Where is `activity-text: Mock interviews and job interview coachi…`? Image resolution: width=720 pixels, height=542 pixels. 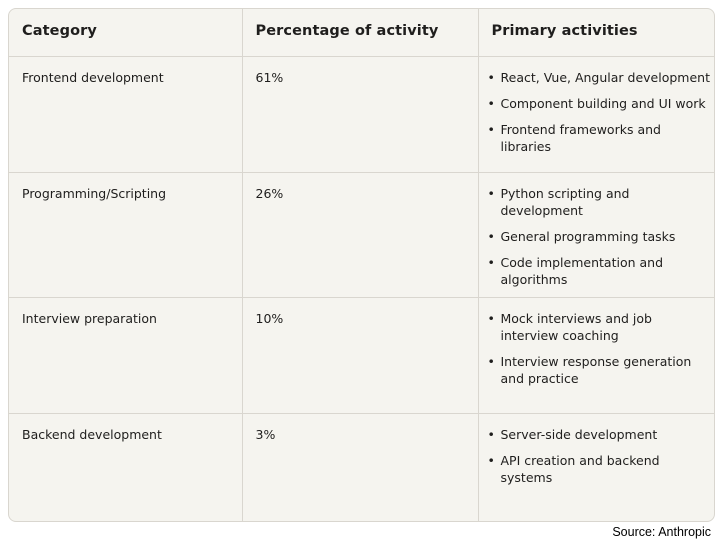 activity-text: Mock interviews and job interview coachi… is located at coordinates (576, 326).